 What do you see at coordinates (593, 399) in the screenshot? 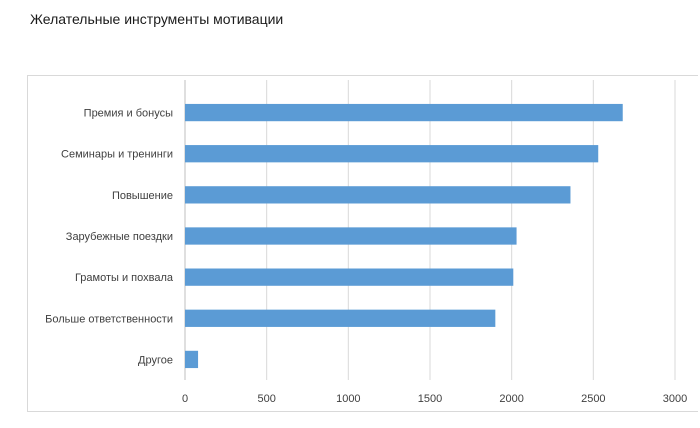
I see `x-tick-label: 2500` at bounding box center [593, 399].